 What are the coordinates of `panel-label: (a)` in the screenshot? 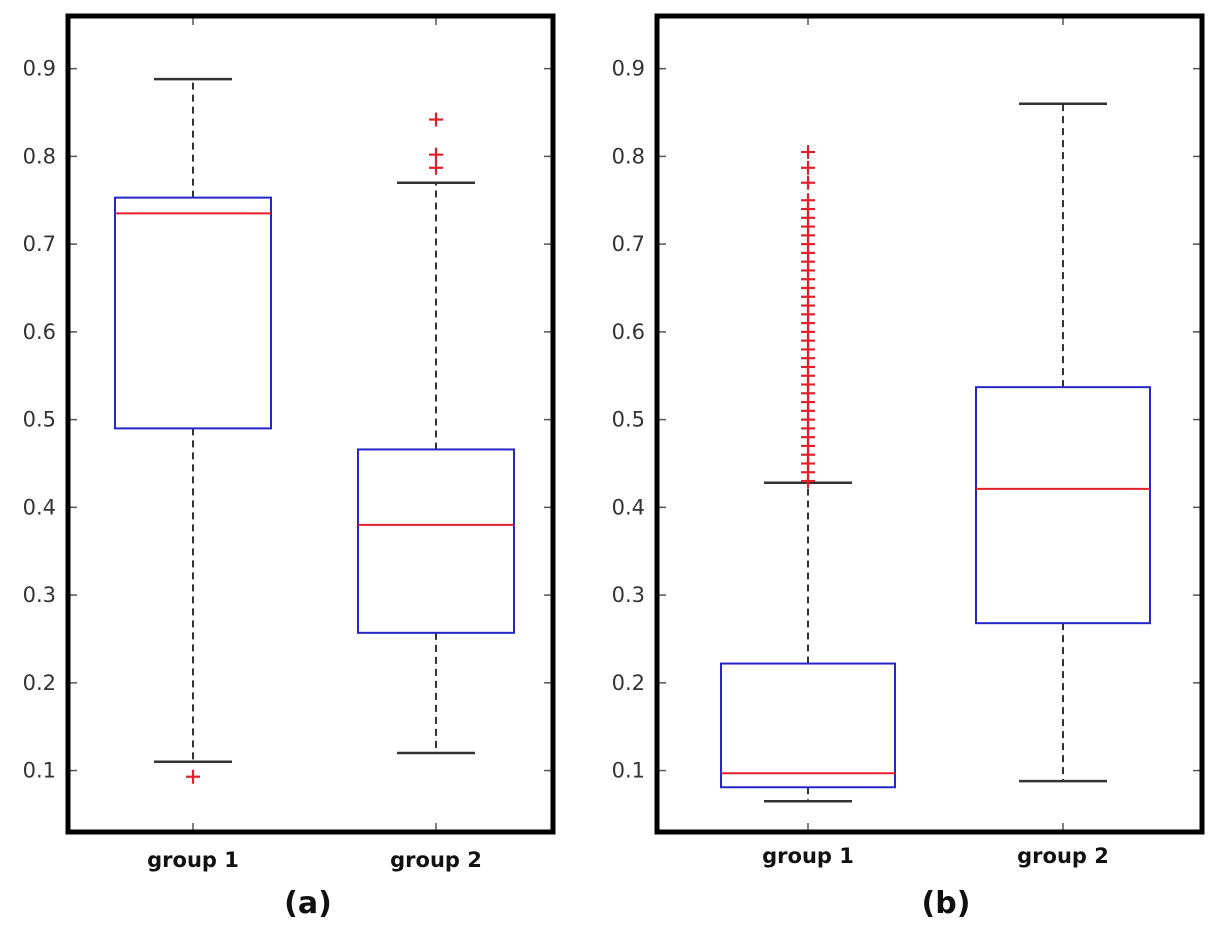 It's located at (308, 903).